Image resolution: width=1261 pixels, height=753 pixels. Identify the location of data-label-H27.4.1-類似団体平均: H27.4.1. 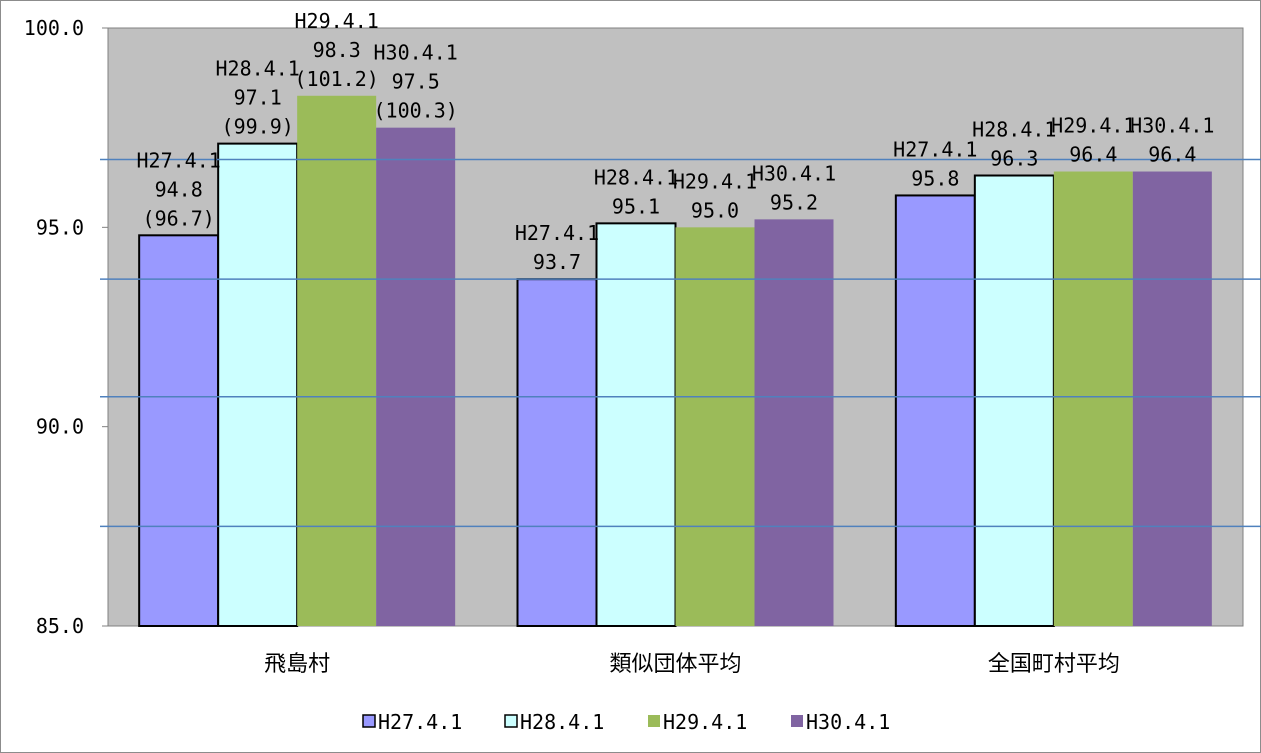
(557, 233).